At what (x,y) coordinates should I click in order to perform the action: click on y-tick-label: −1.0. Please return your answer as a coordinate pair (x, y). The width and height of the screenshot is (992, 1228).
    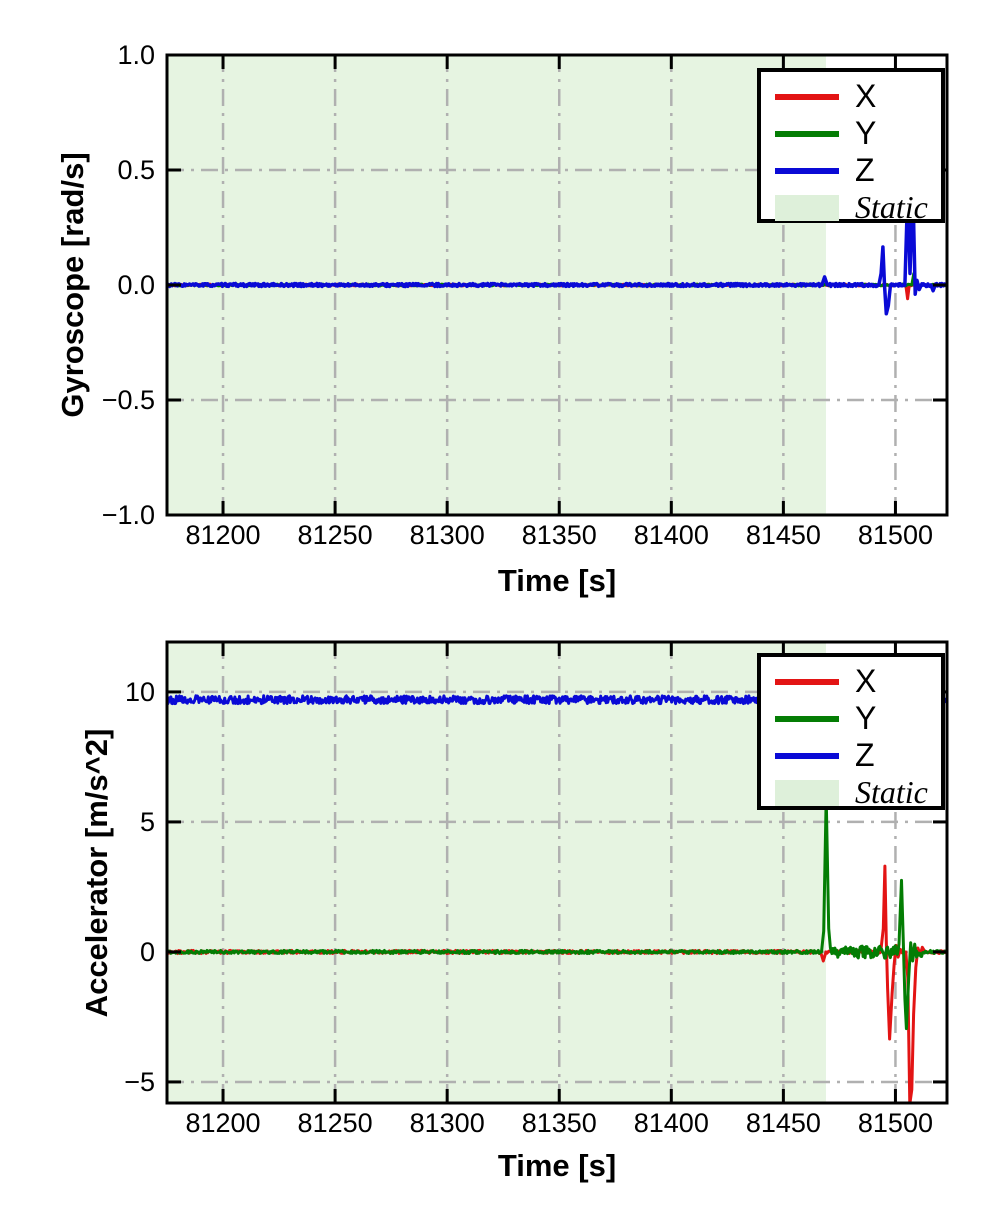
    Looking at the image, I should click on (128, 515).